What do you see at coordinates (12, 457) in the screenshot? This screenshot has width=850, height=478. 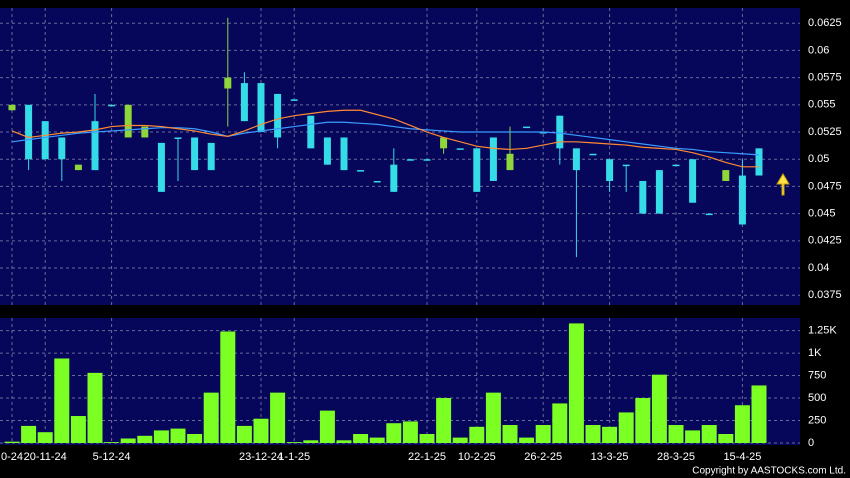 I see `x-tick-label: 0-24` at bounding box center [12, 457].